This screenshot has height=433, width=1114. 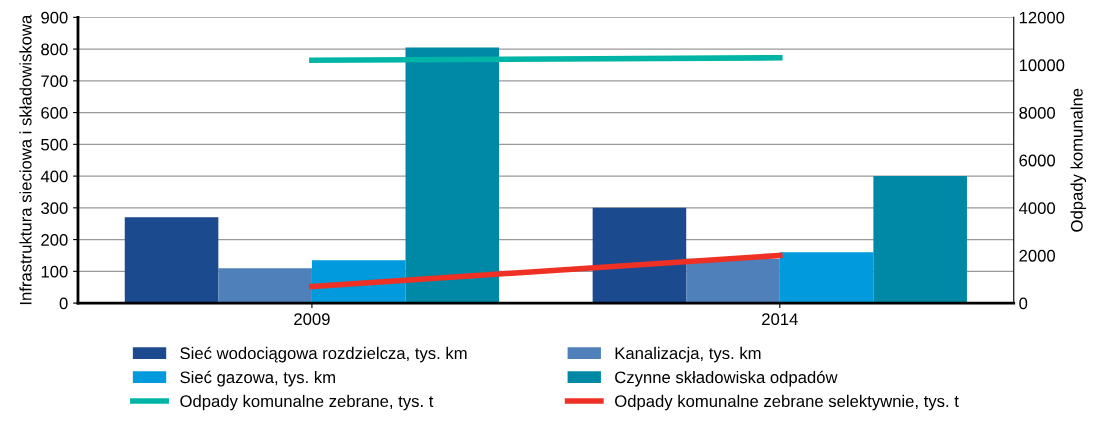 What do you see at coordinates (257, 378) in the screenshot?
I see `legend-label: Sieć gazowa, tys. km` at bounding box center [257, 378].